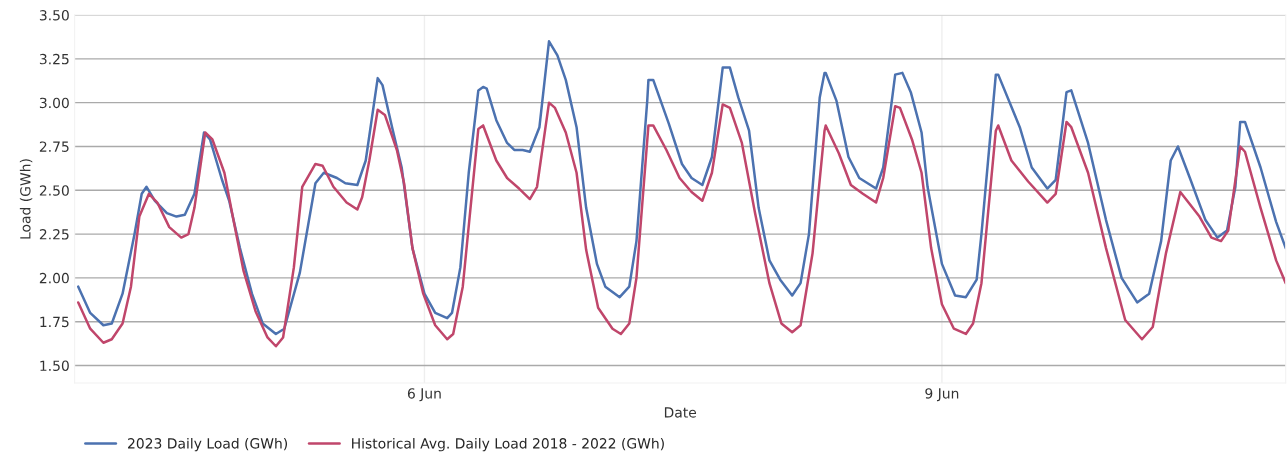 The image size is (1287, 456). Describe the element at coordinates (54, 234) in the screenshot. I see `y-tick-label: 2.25` at that location.